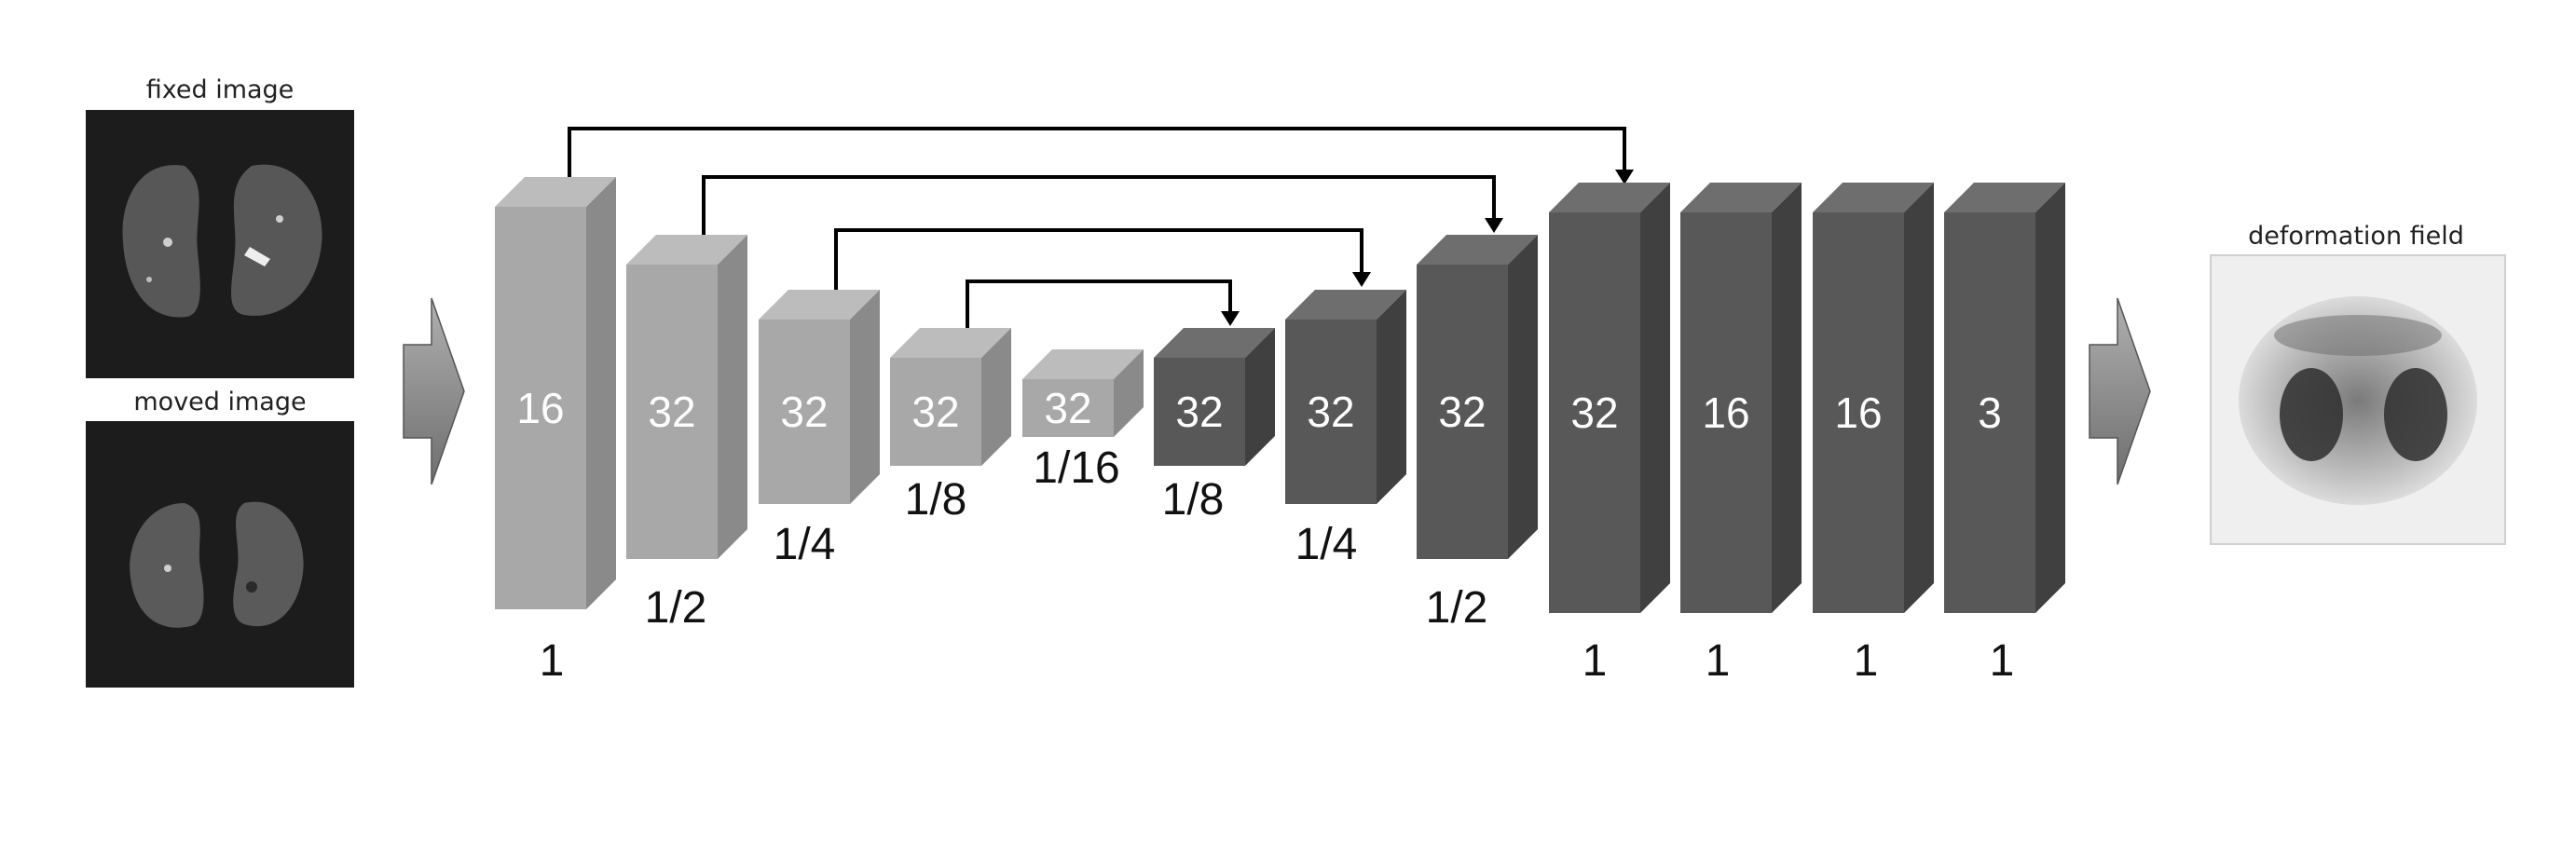 The width and height of the screenshot is (2576, 845). I want to click on fixed-image, so click(220, 244).